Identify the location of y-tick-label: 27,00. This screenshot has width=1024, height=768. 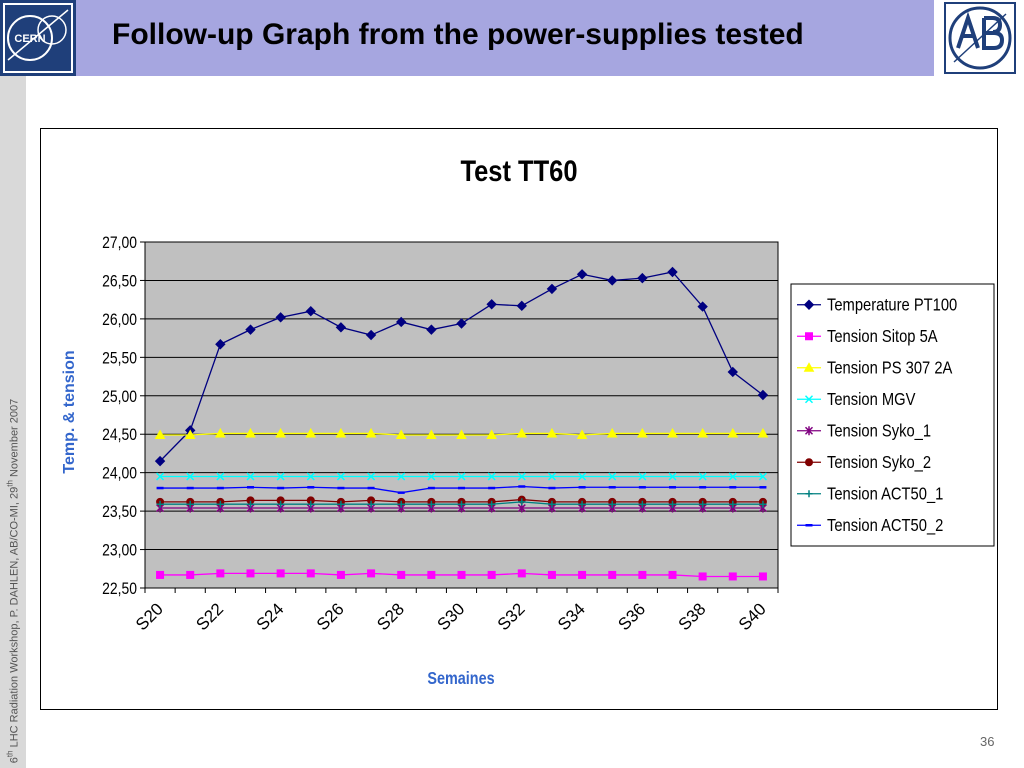
(119, 243).